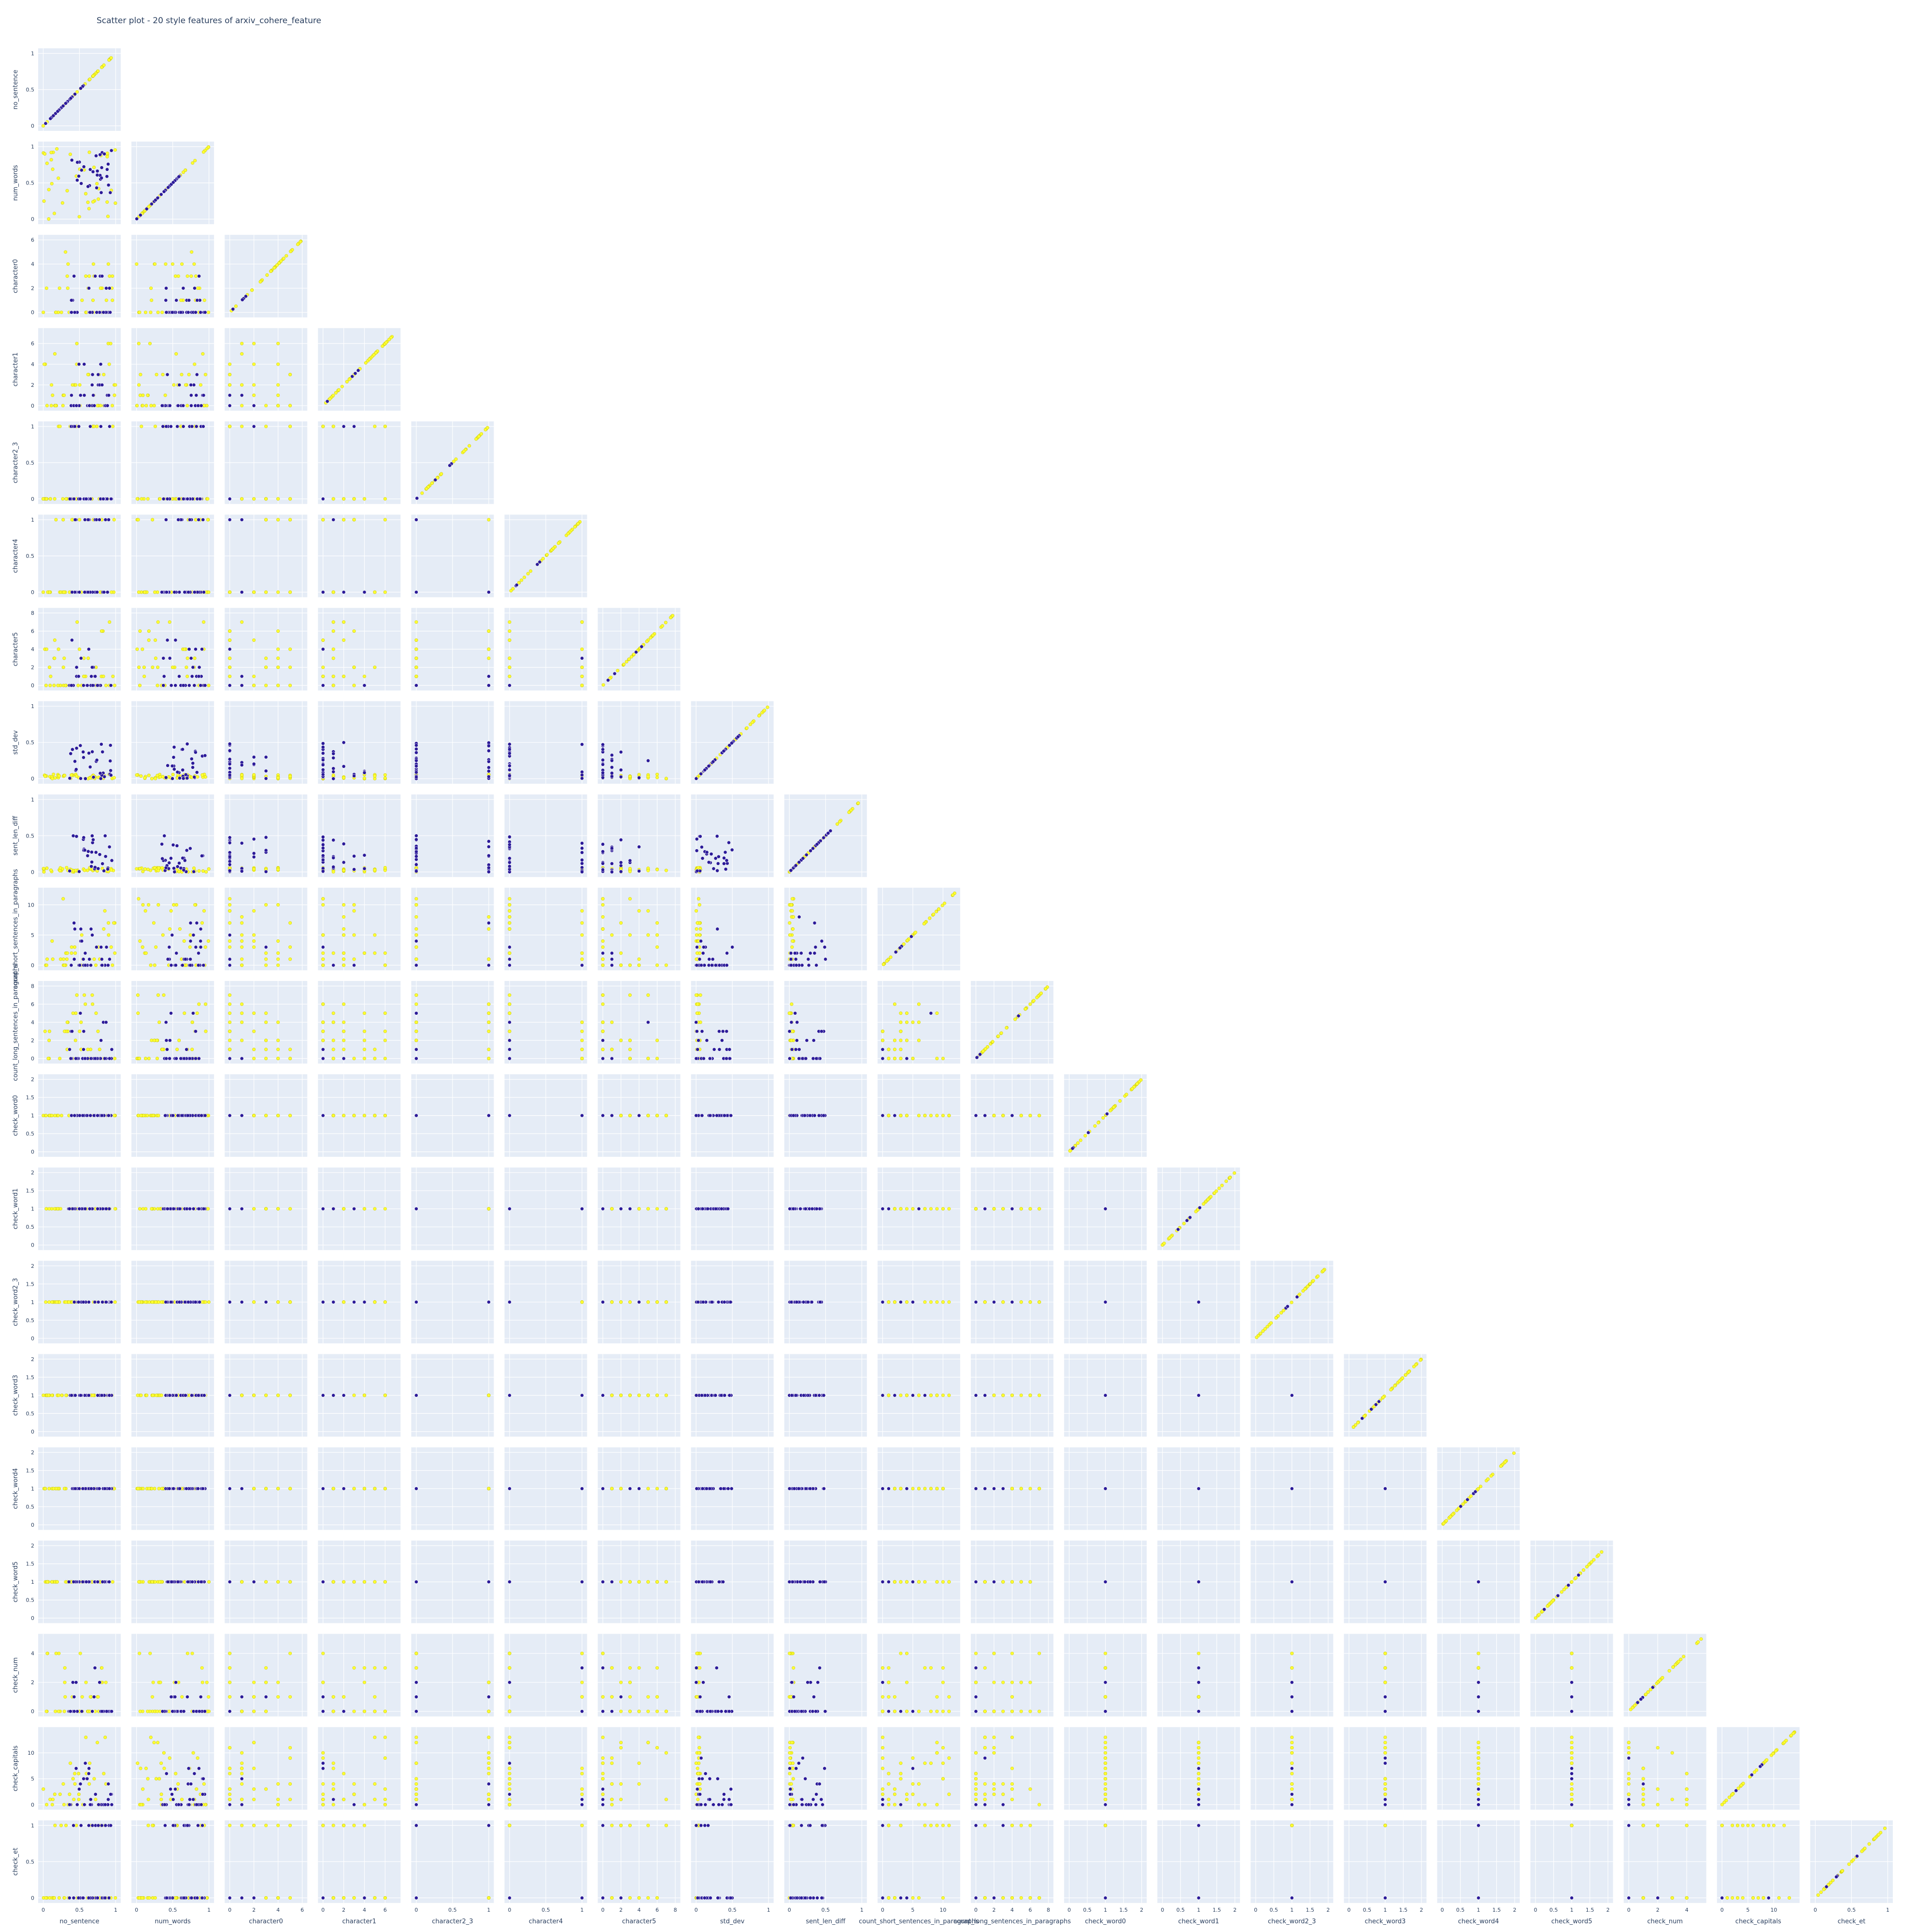 Image resolution: width=1932 pixels, height=1932 pixels. I want to click on panel-sent_len_diff-vs-std_dev, so click(732, 835).